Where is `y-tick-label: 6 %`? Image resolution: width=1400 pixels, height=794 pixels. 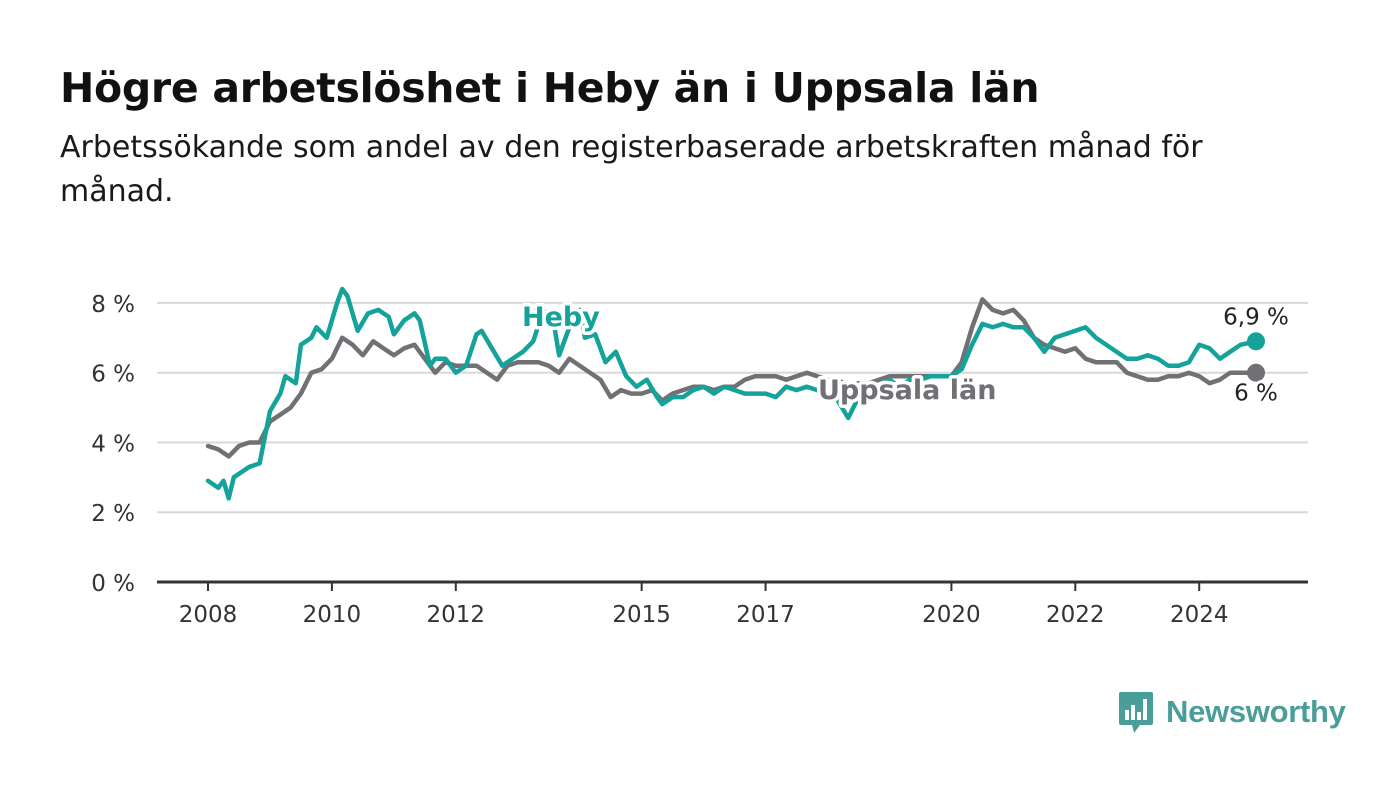
y-tick-label: 6 % is located at coordinates (113, 375).